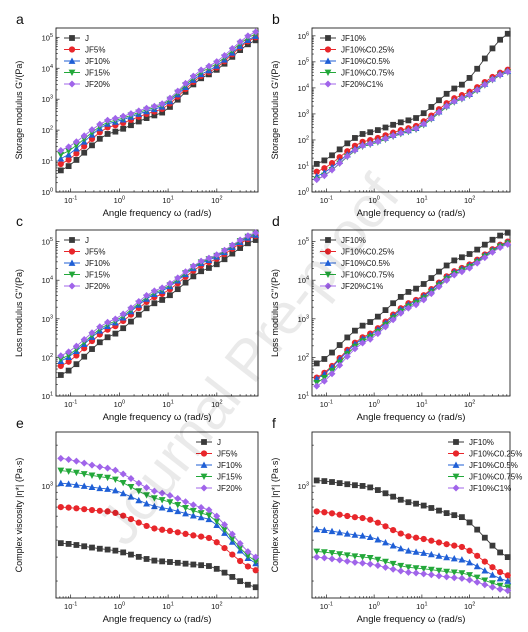  I want to click on y-axis-title: Loss modulus G''/(Pa), so click(275, 313).